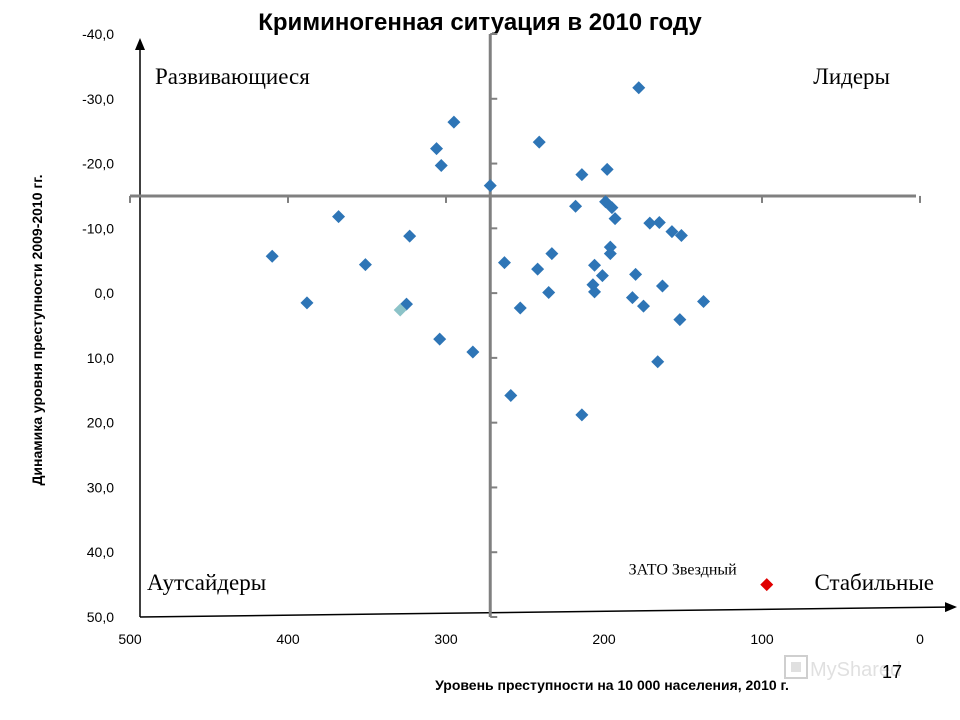 The height and width of the screenshot is (720, 960). I want to click on highlight-point-label: ЗАТО Звездный, so click(683, 570).